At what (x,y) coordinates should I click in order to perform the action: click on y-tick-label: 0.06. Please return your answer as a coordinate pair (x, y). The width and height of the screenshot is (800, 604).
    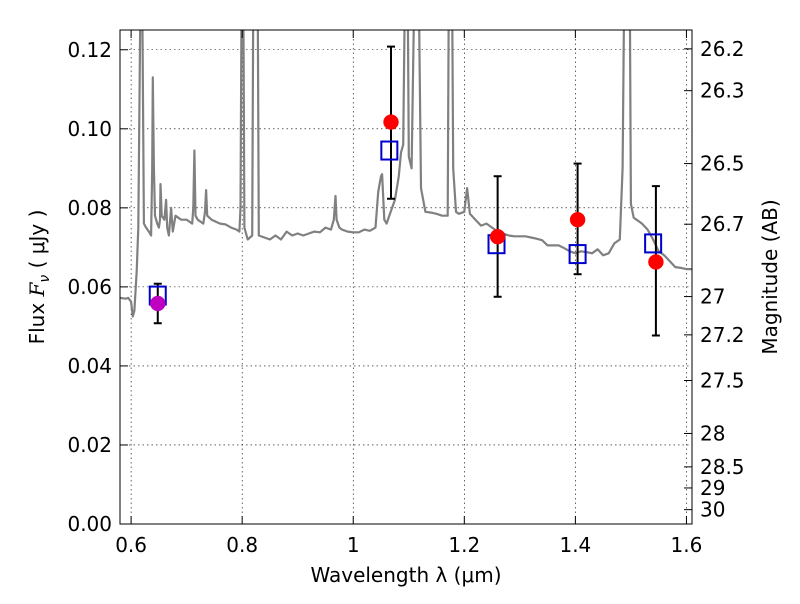
    Looking at the image, I should click on (89, 287).